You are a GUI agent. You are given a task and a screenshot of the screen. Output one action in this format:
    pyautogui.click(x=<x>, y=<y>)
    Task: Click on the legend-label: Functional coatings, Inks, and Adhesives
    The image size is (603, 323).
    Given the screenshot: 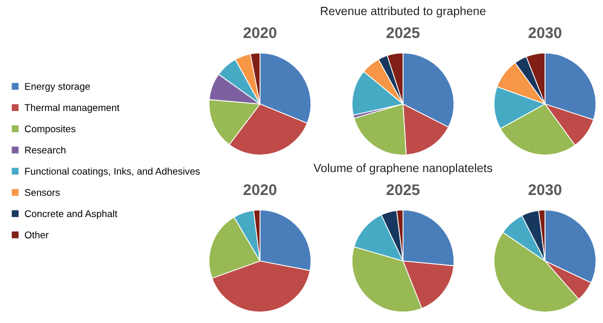 What is the action you would take?
    pyautogui.click(x=112, y=172)
    